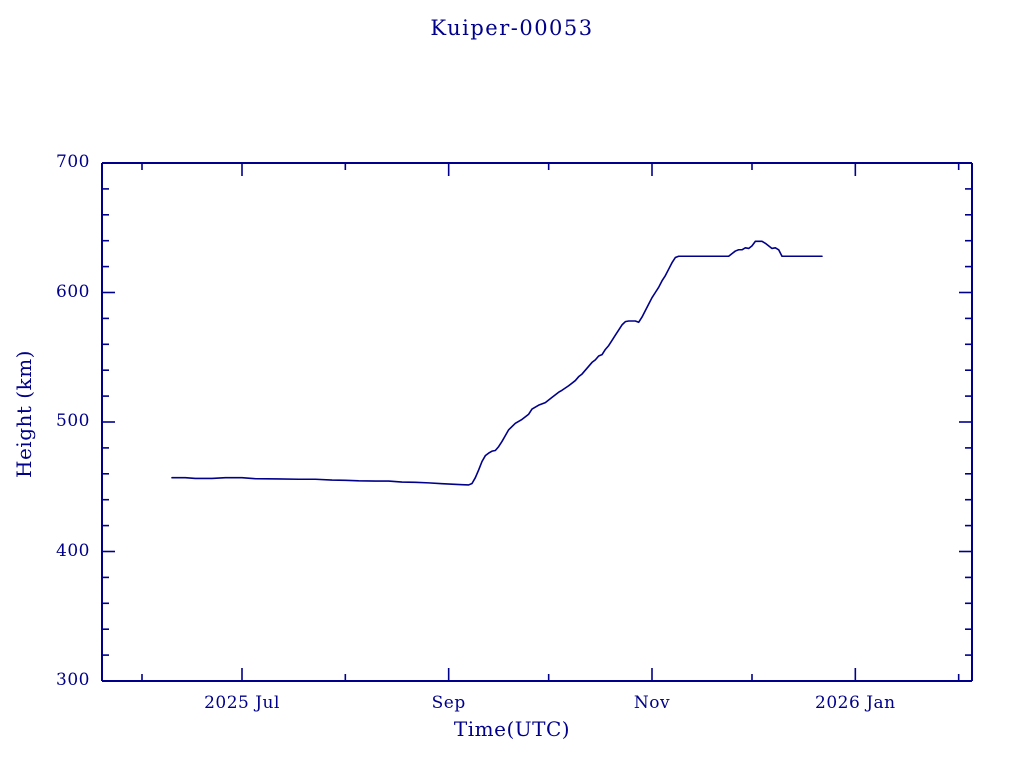 Image resolution: width=1024 pixels, height=768 pixels. I want to click on y-tick-label: 400, so click(73, 550).